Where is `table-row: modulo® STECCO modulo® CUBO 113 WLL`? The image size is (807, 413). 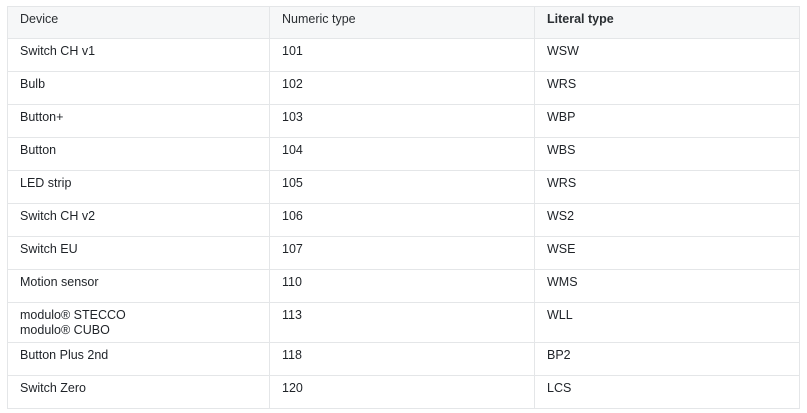 table-row: modulo® STECCO modulo® CUBO 113 WLL is located at coordinates (403, 322).